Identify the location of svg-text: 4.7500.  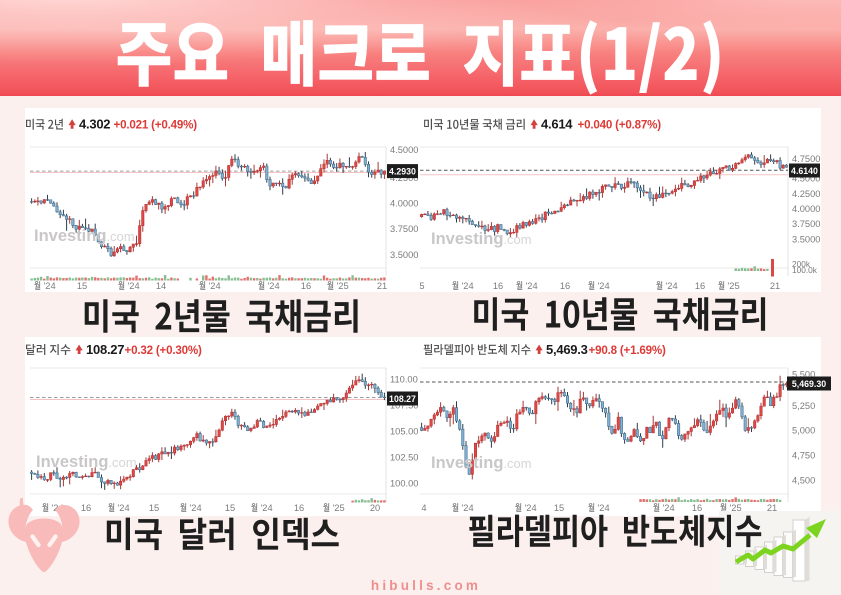
(806, 159).